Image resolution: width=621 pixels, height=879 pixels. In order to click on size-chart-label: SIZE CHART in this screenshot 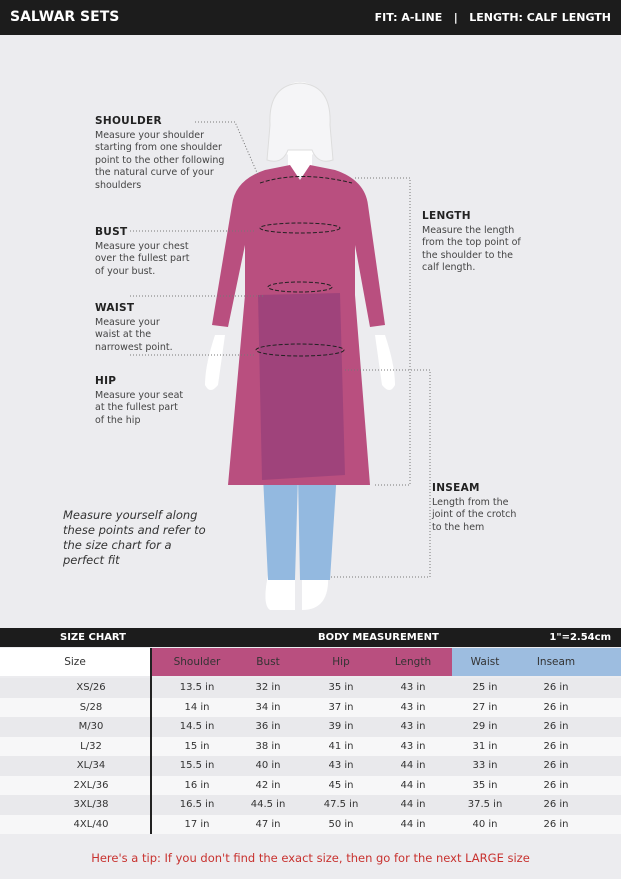, I will do `click(93, 637)`.